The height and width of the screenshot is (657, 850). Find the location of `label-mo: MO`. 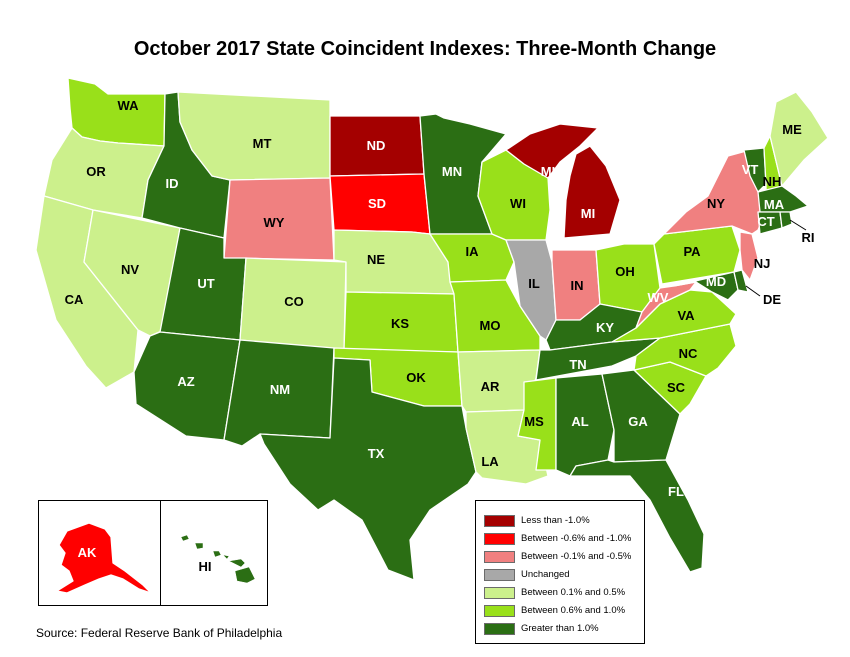

label-mo: MO is located at coordinates (490, 325).